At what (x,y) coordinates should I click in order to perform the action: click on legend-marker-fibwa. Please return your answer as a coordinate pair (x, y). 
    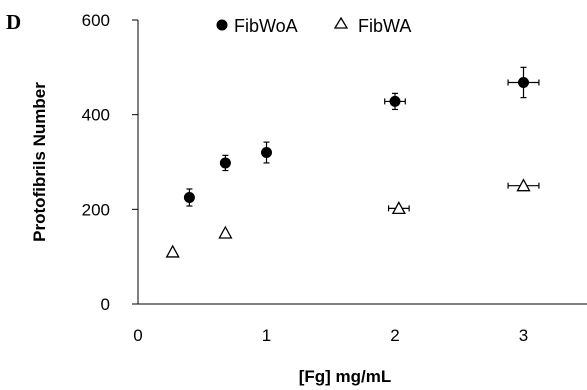
    Looking at the image, I should click on (341, 22).